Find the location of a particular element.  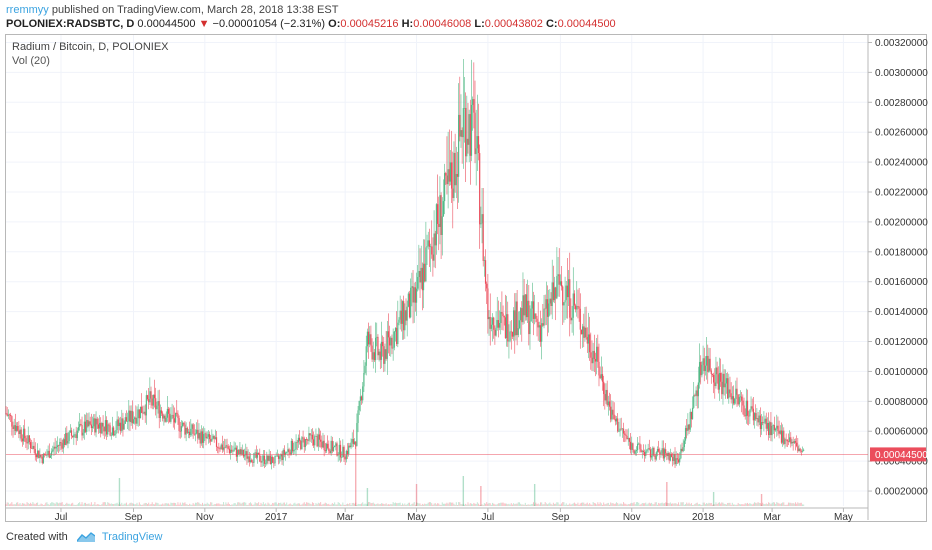

tradingview-brand-link: TradingView is located at coordinates (132, 537).